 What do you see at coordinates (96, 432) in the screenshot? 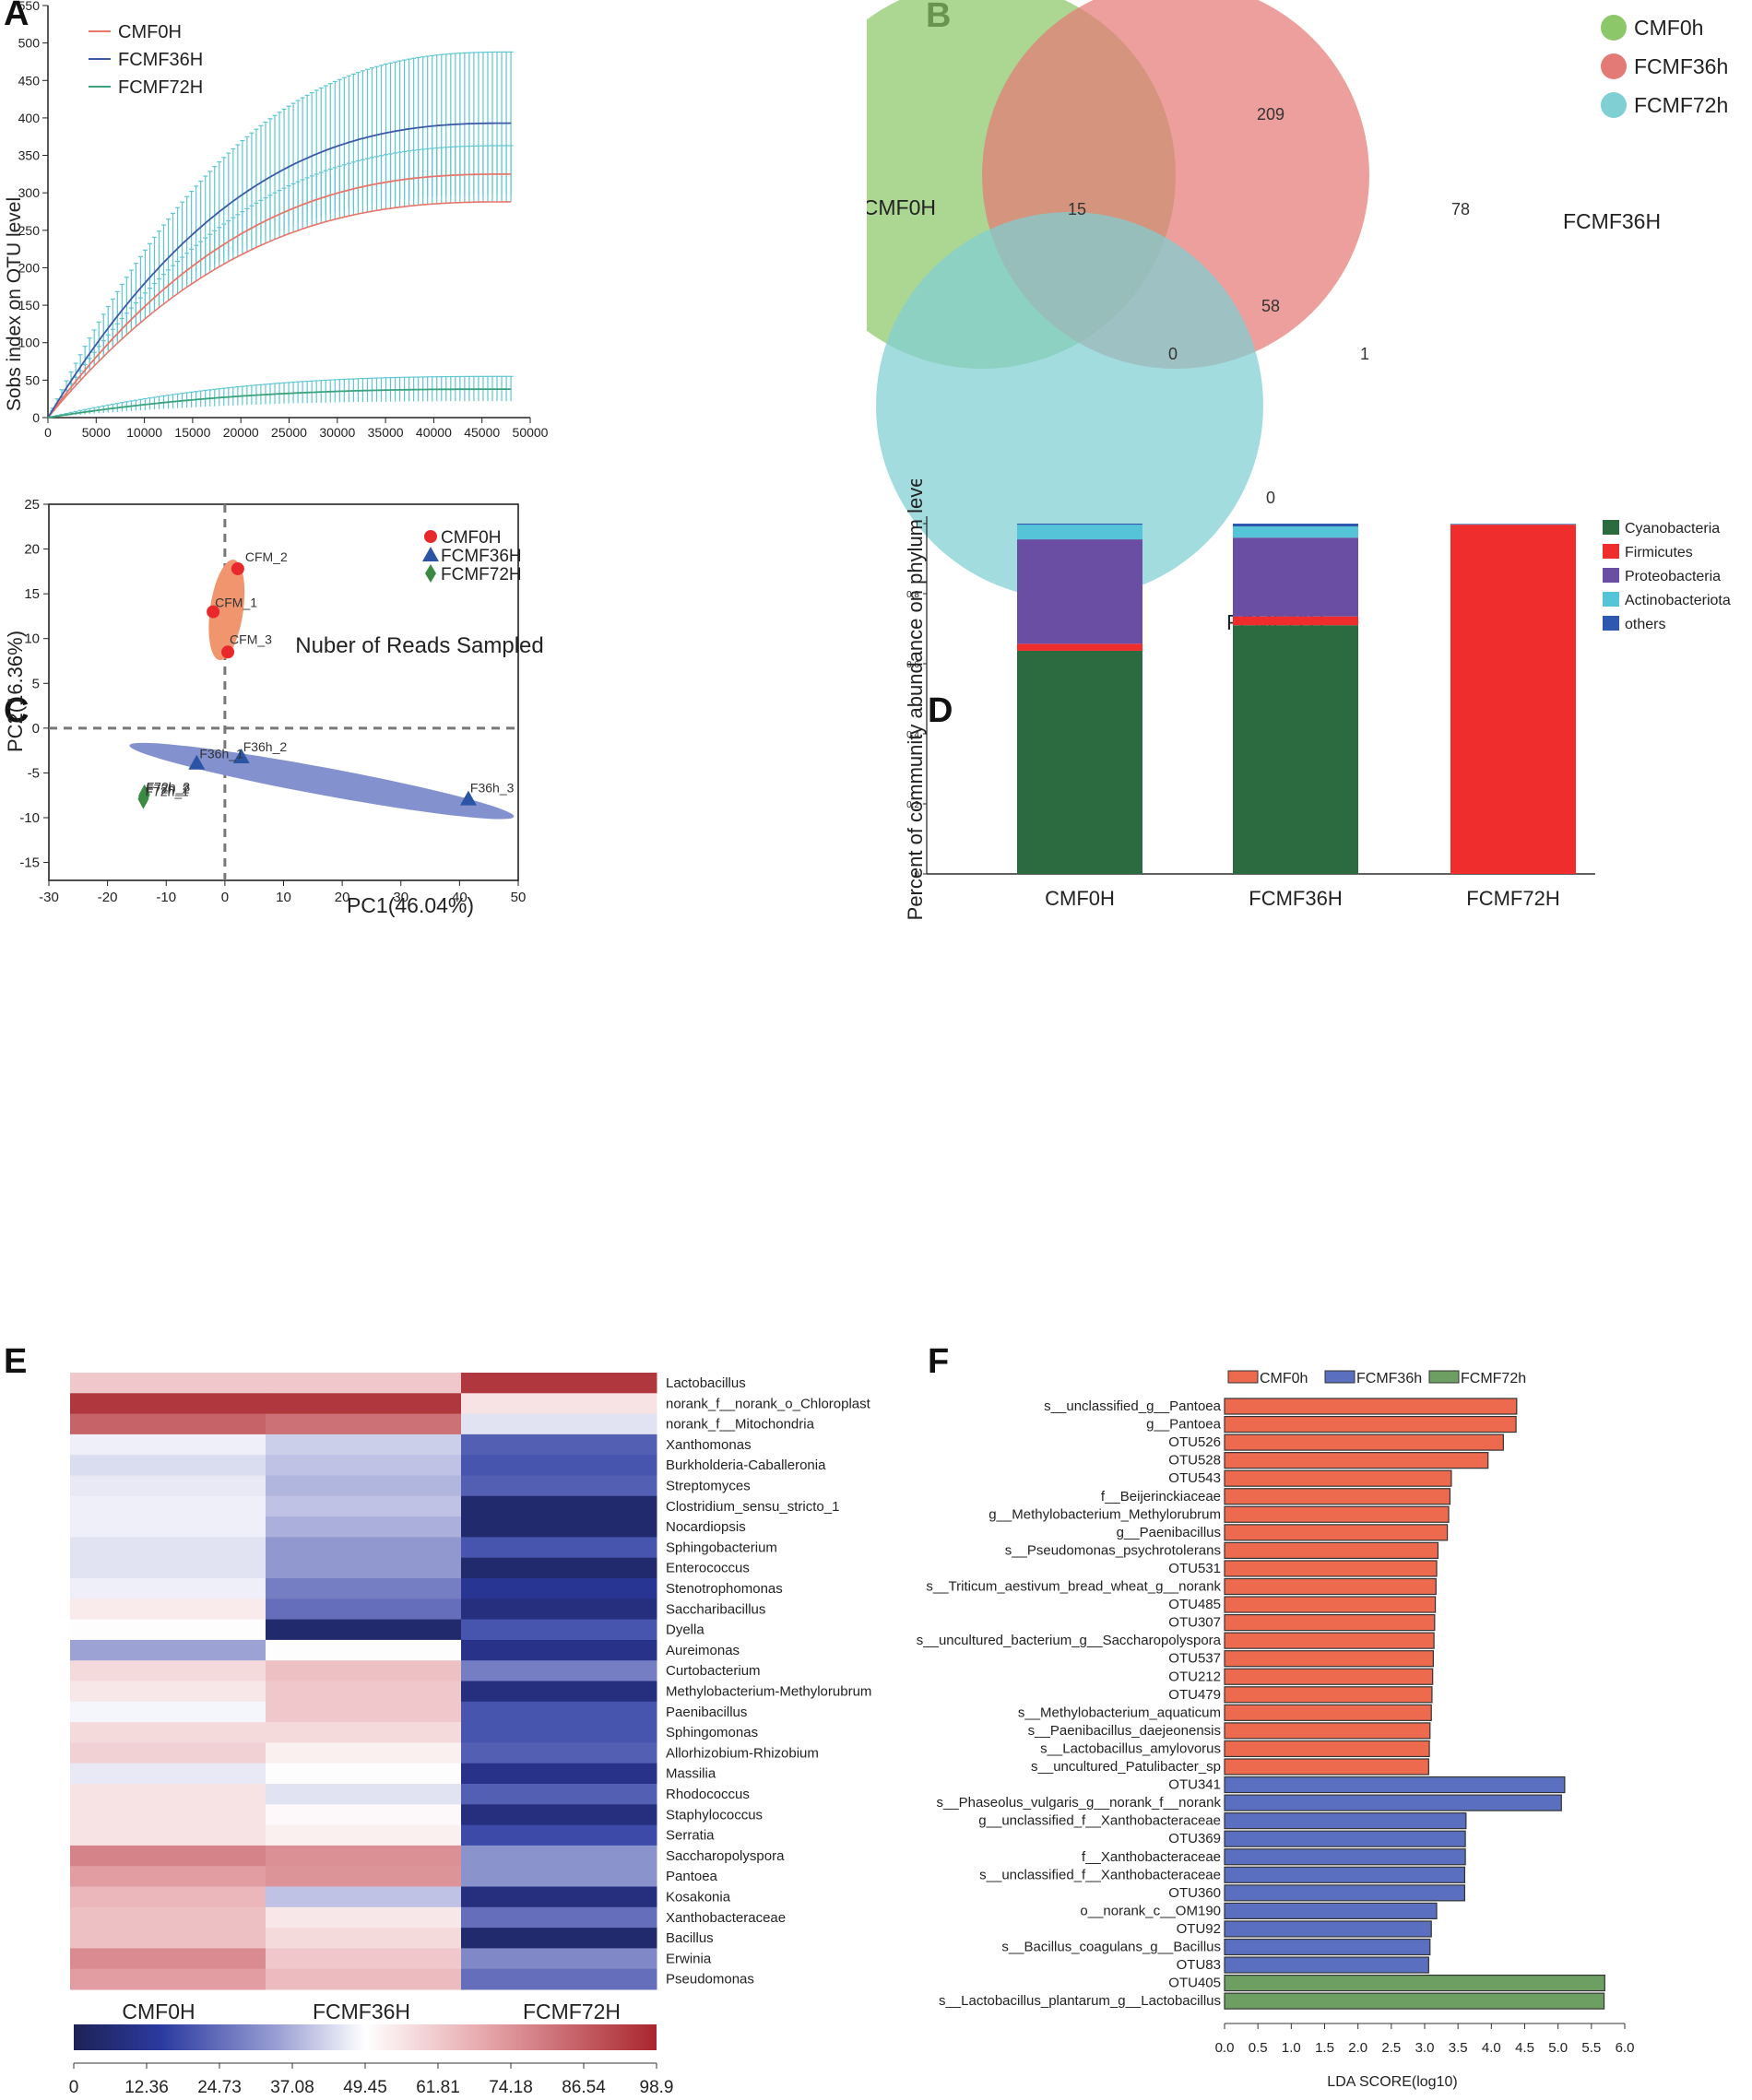
I see `x-tick-label: 5000` at bounding box center [96, 432].